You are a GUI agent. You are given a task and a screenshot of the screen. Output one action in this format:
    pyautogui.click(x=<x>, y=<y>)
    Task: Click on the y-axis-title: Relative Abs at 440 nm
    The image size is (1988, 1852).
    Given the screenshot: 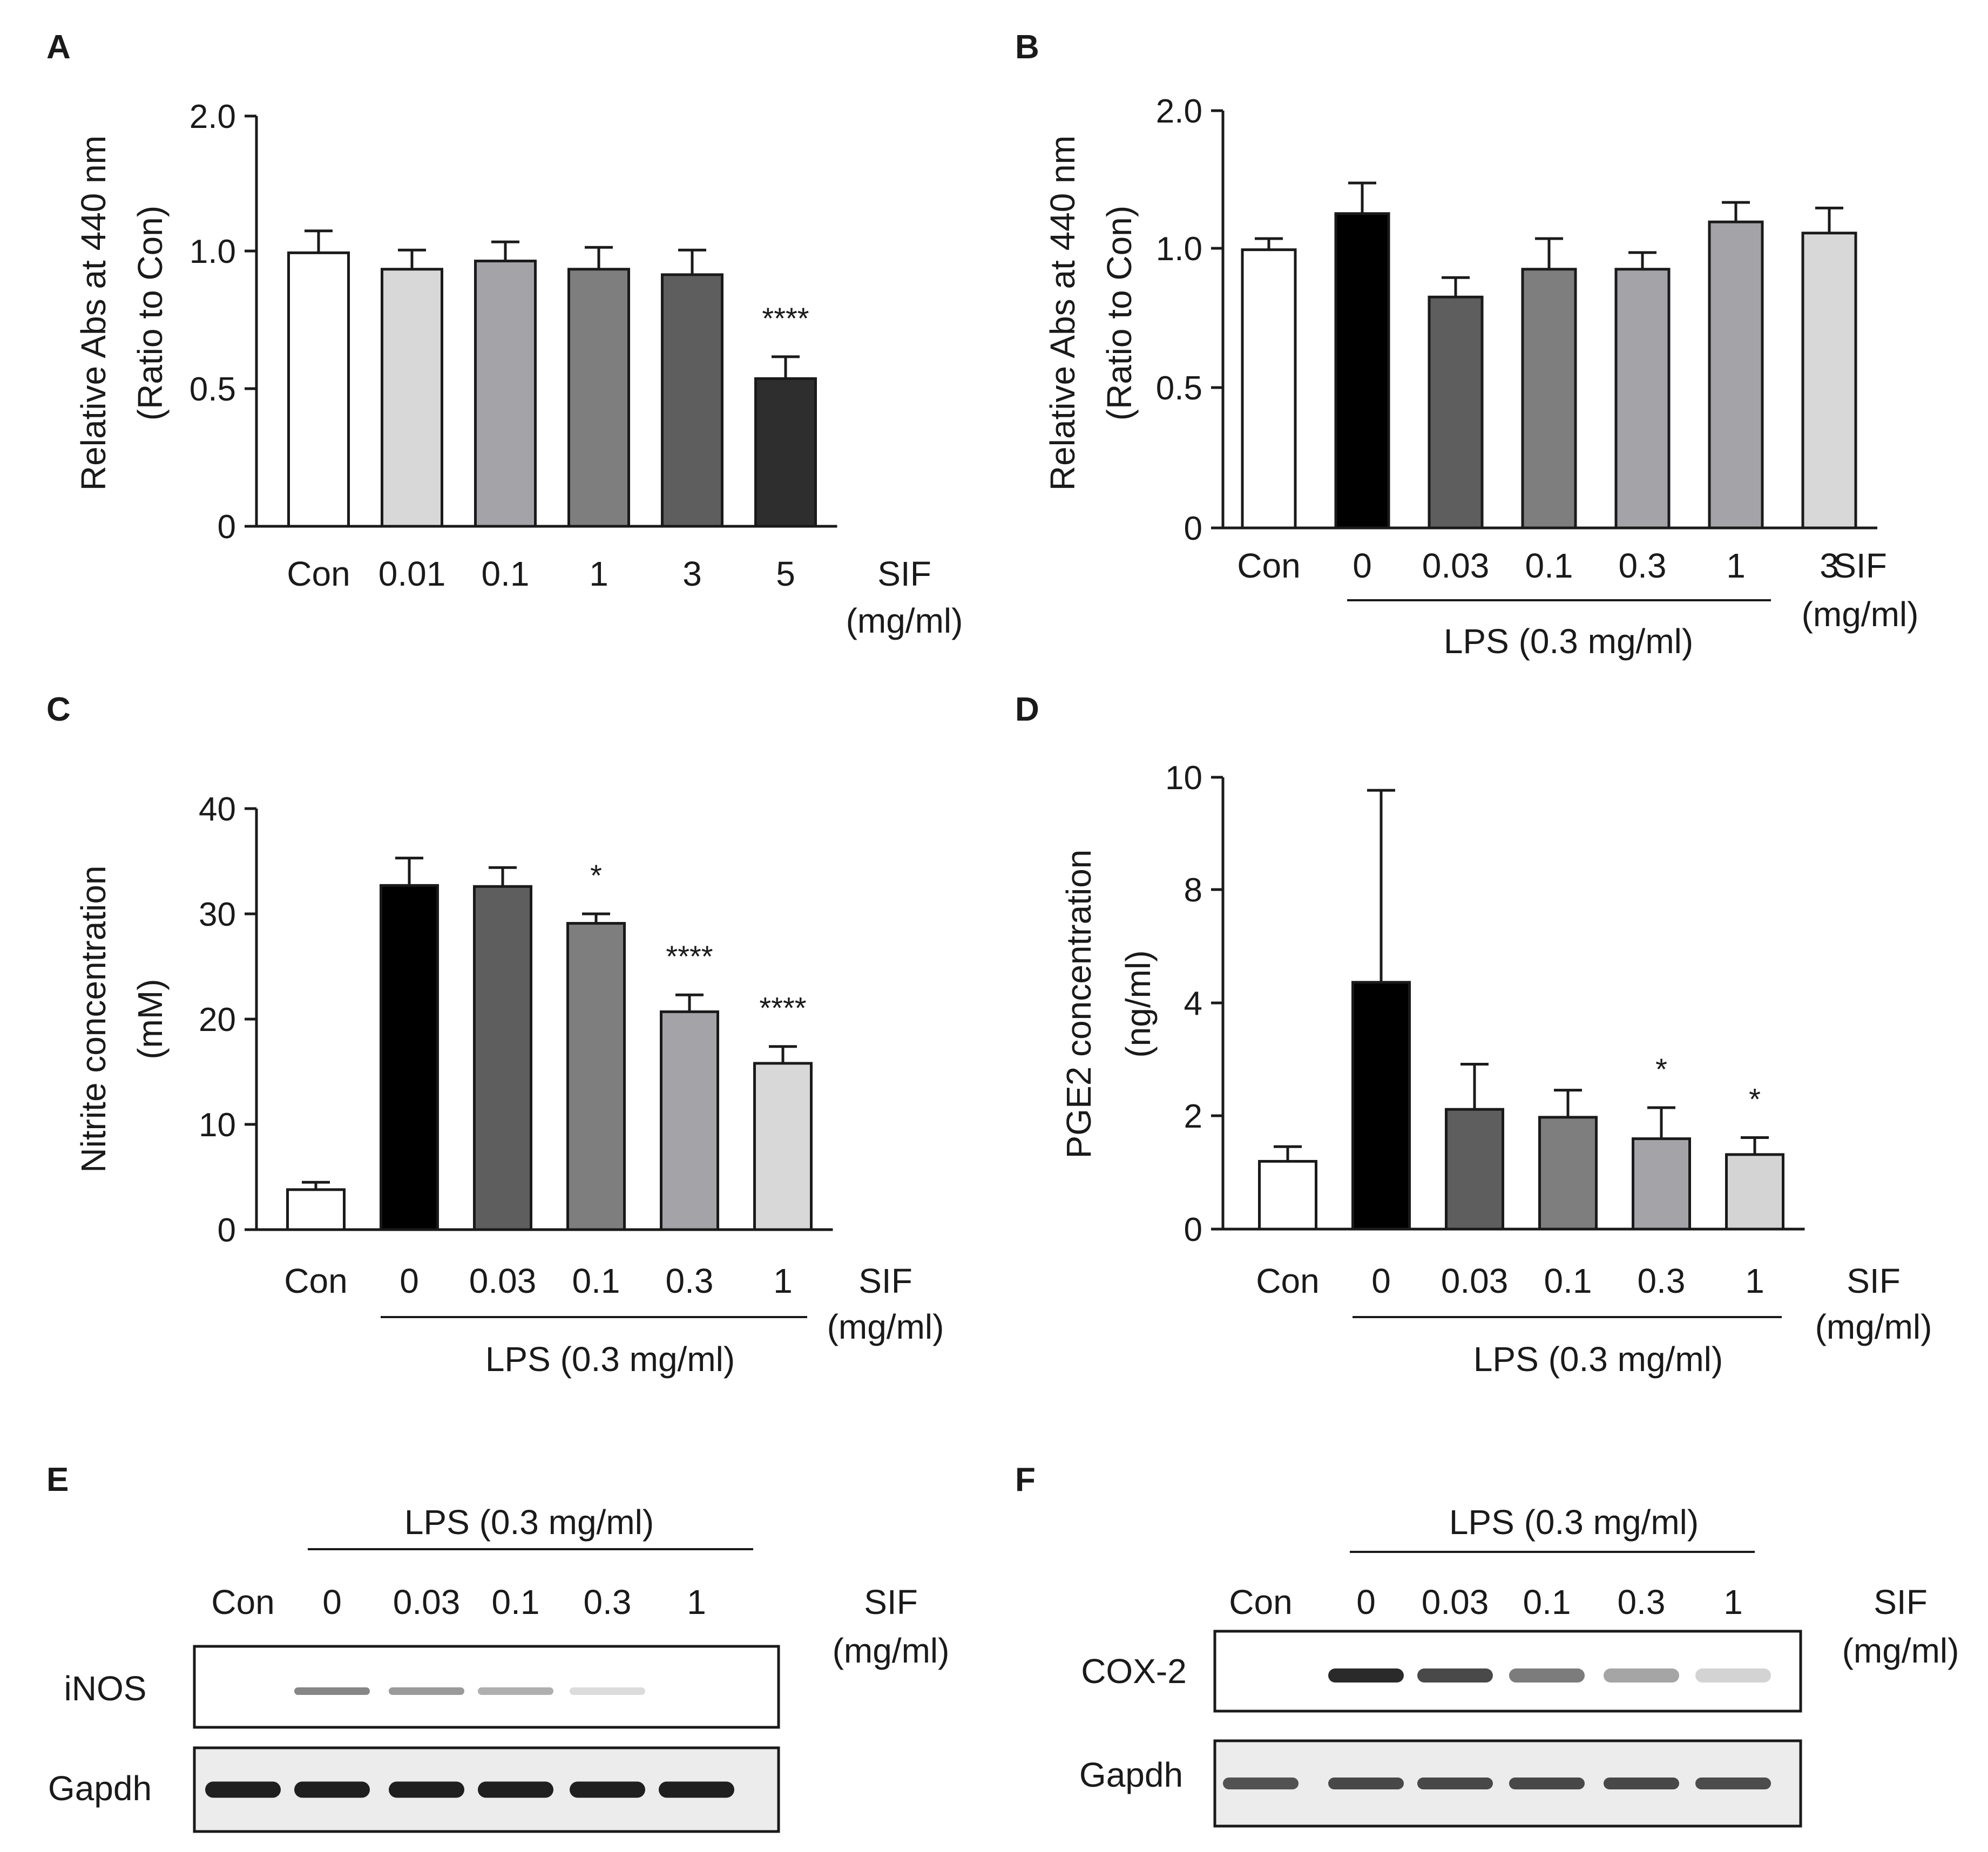 What is the action you would take?
    pyautogui.click(x=93, y=313)
    